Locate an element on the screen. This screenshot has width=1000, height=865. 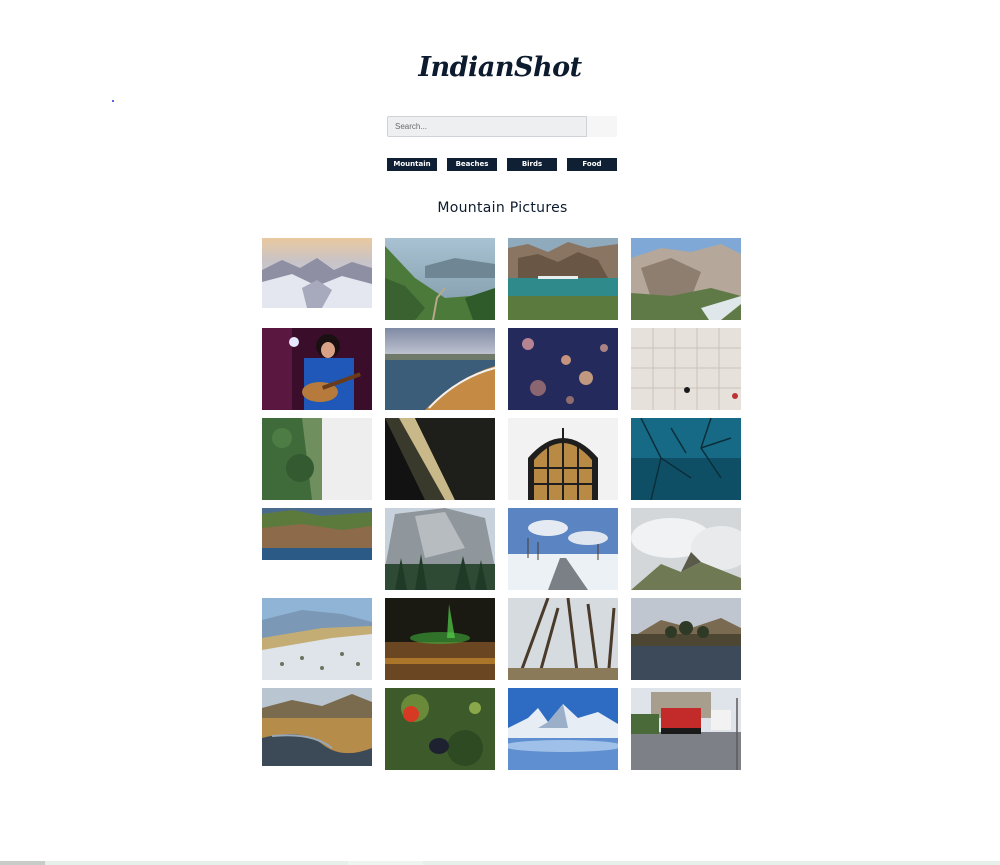
scroll-thumb is located at coordinates (22, 863).